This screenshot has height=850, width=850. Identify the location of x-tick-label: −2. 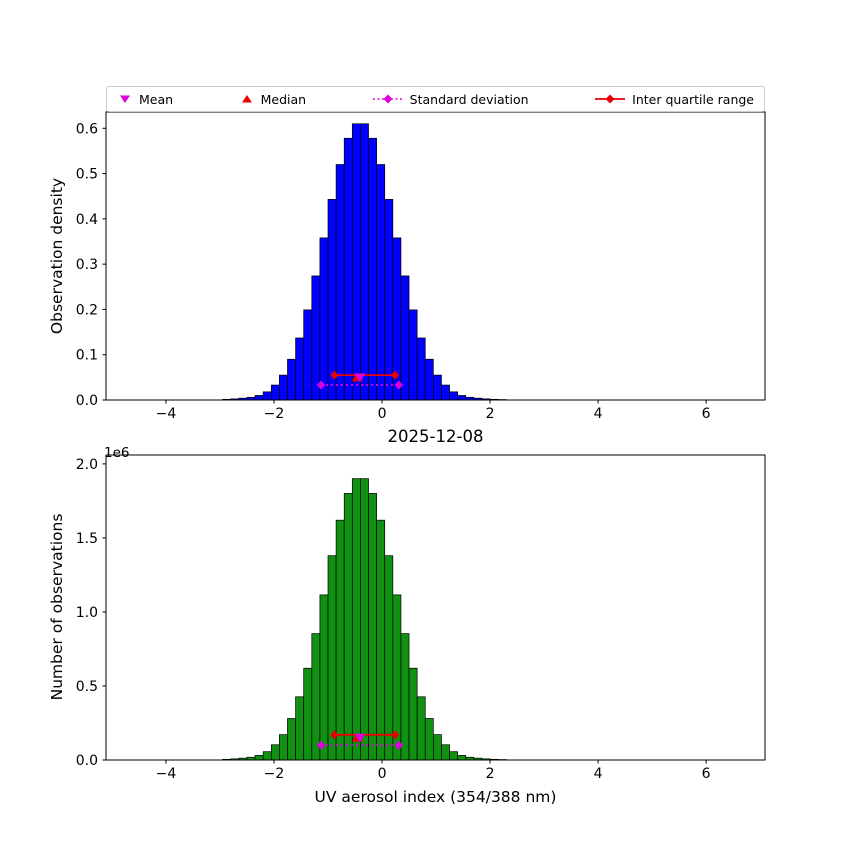
(274, 774).